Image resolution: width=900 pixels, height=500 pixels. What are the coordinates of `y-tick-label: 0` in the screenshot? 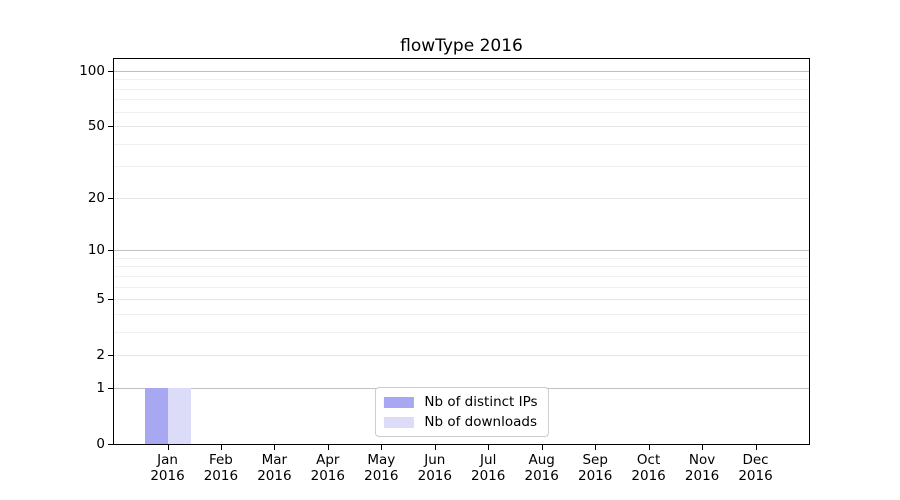 It's located at (100, 444).